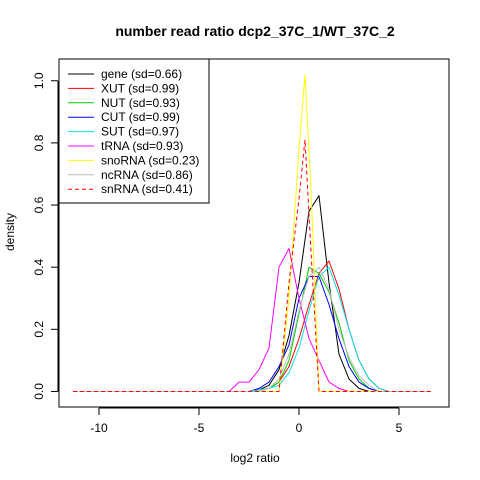 The width and height of the screenshot is (480, 480). Describe the element at coordinates (39, 80) in the screenshot. I see `y-tick-label: 1.0` at that location.